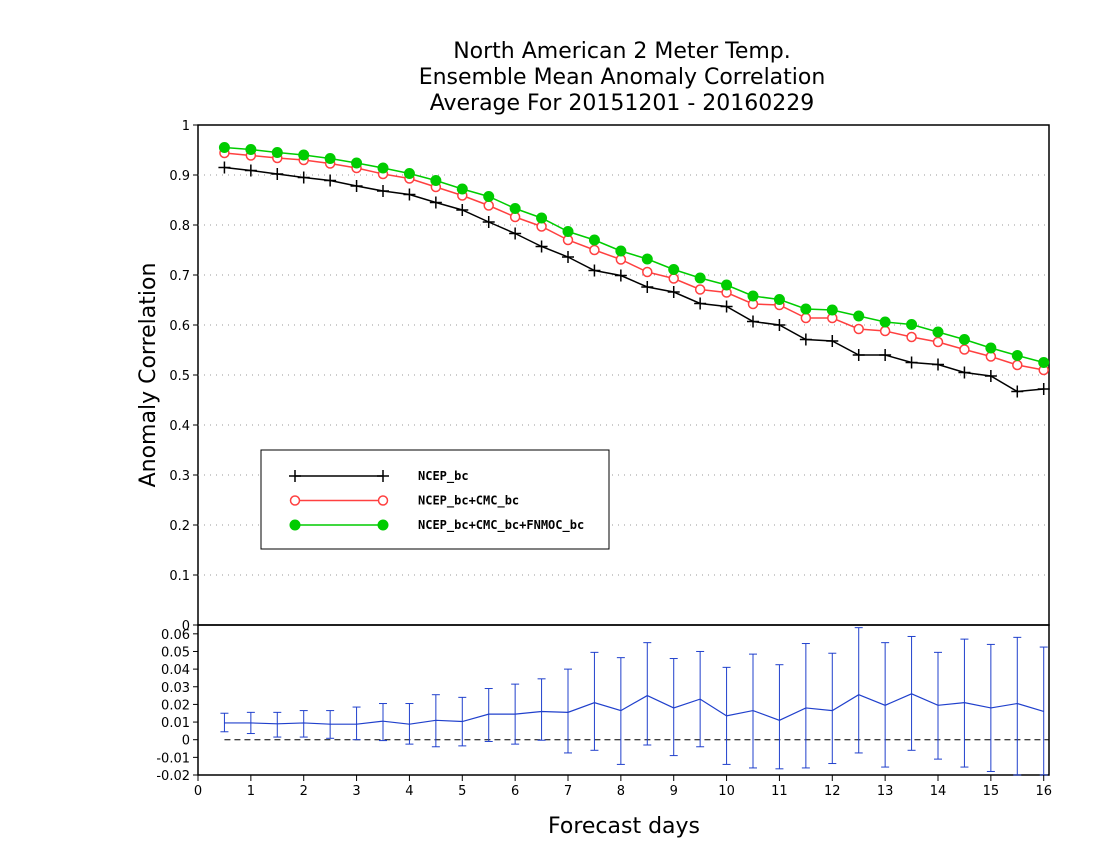 This screenshot has height=850, width=1100. I want to click on x-tick-label: 8, so click(621, 791).